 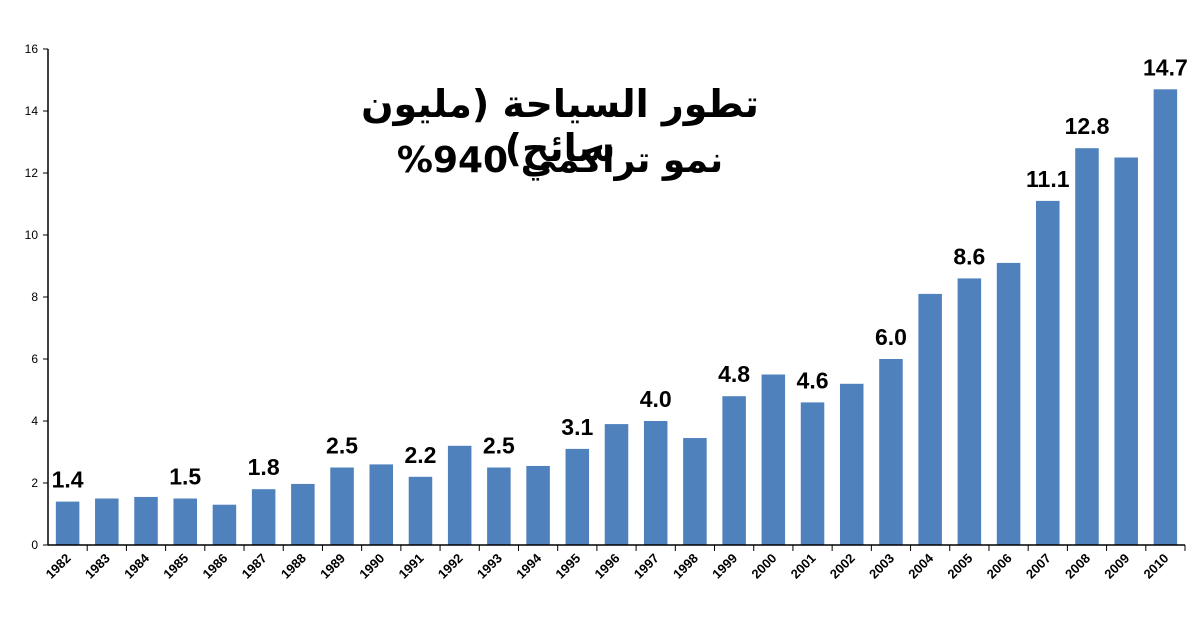 What do you see at coordinates (616, 484) in the screenshot?
I see `bar-1996` at bounding box center [616, 484].